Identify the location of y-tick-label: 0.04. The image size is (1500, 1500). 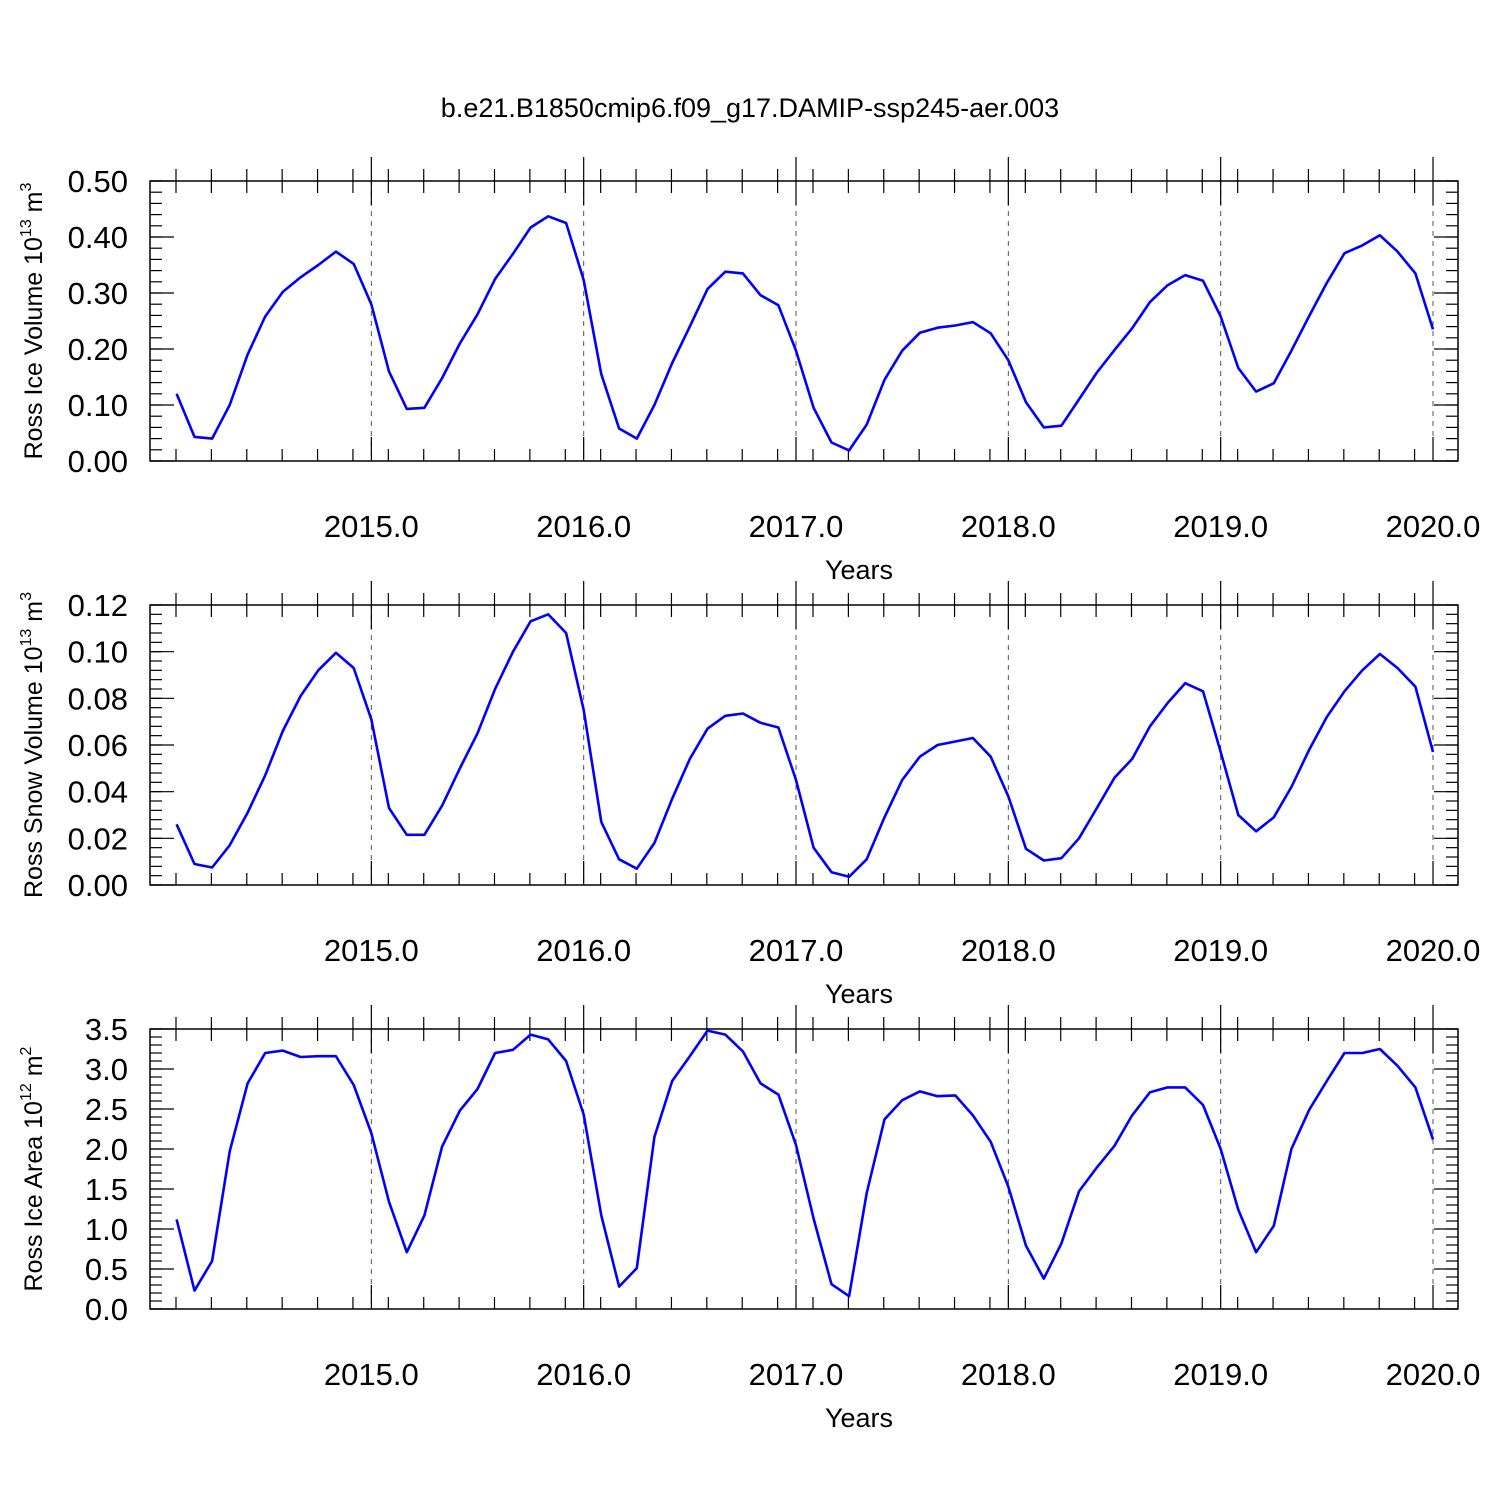
(98, 792).